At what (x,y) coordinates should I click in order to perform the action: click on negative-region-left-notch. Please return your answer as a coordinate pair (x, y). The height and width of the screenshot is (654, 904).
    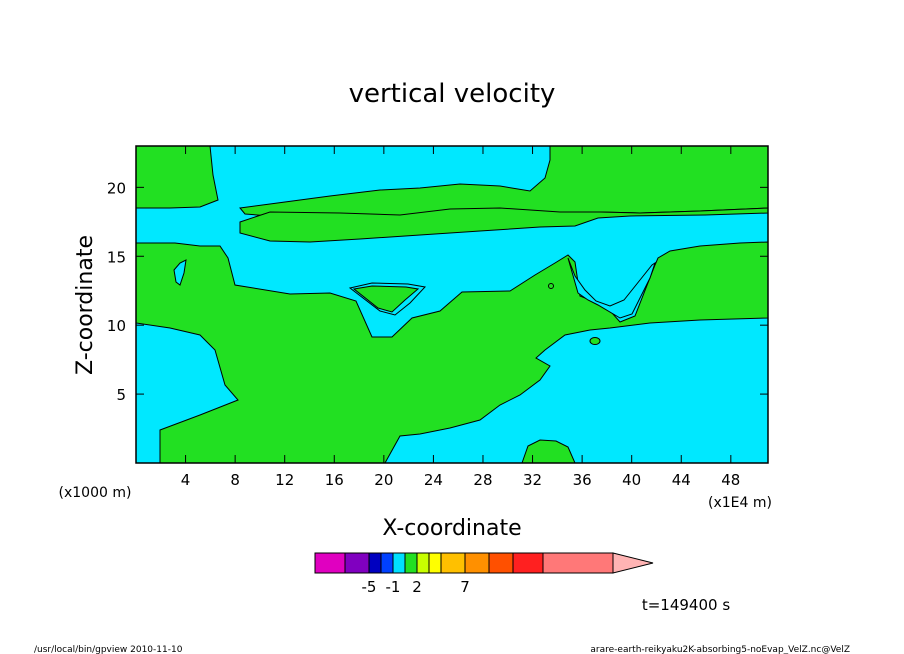
    Looking at the image, I should click on (180, 272).